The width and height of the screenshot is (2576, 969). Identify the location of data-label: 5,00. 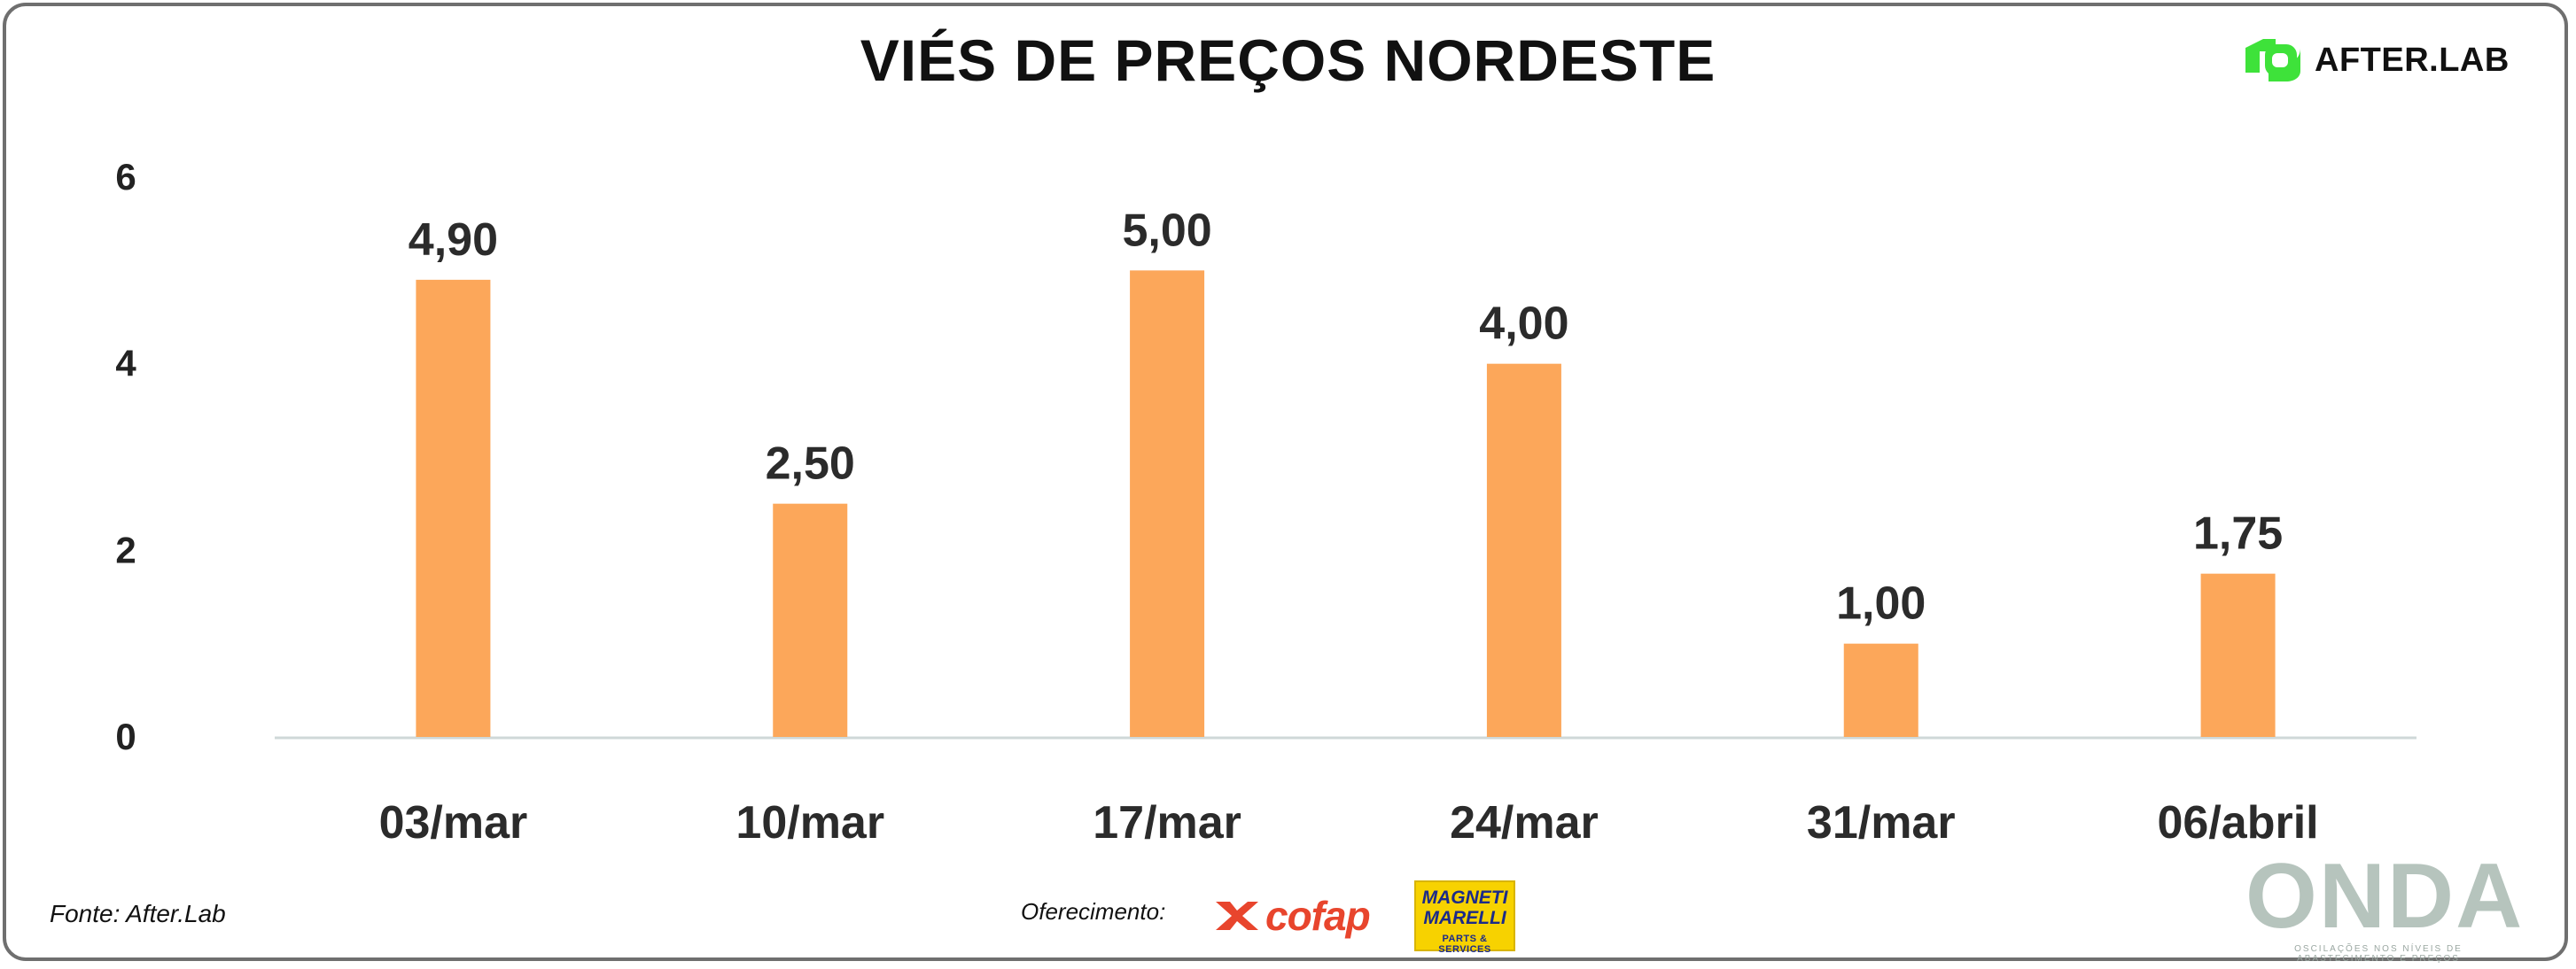
(1167, 230).